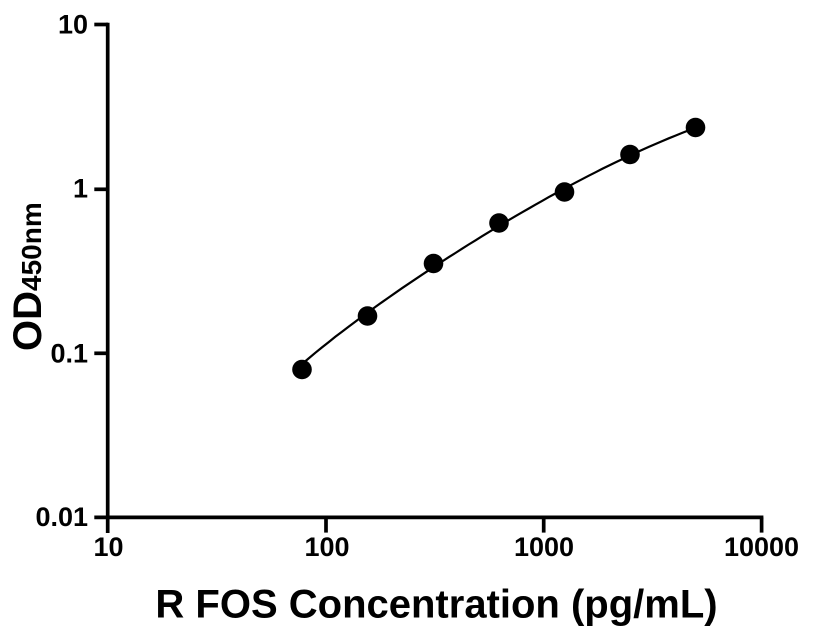 Image resolution: width=816 pixels, height=640 pixels. Describe the element at coordinates (80, 189) in the screenshot. I see `svg-text: 1` at that location.